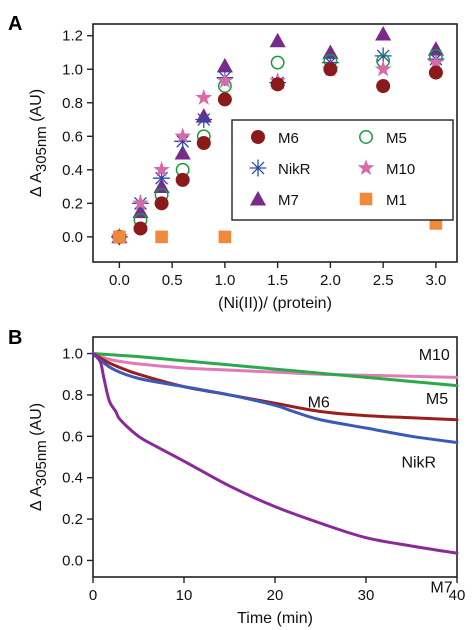 The image size is (472, 630). Describe the element at coordinates (396, 200) in the screenshot. I see `legend-label-m1: M1` at that location.